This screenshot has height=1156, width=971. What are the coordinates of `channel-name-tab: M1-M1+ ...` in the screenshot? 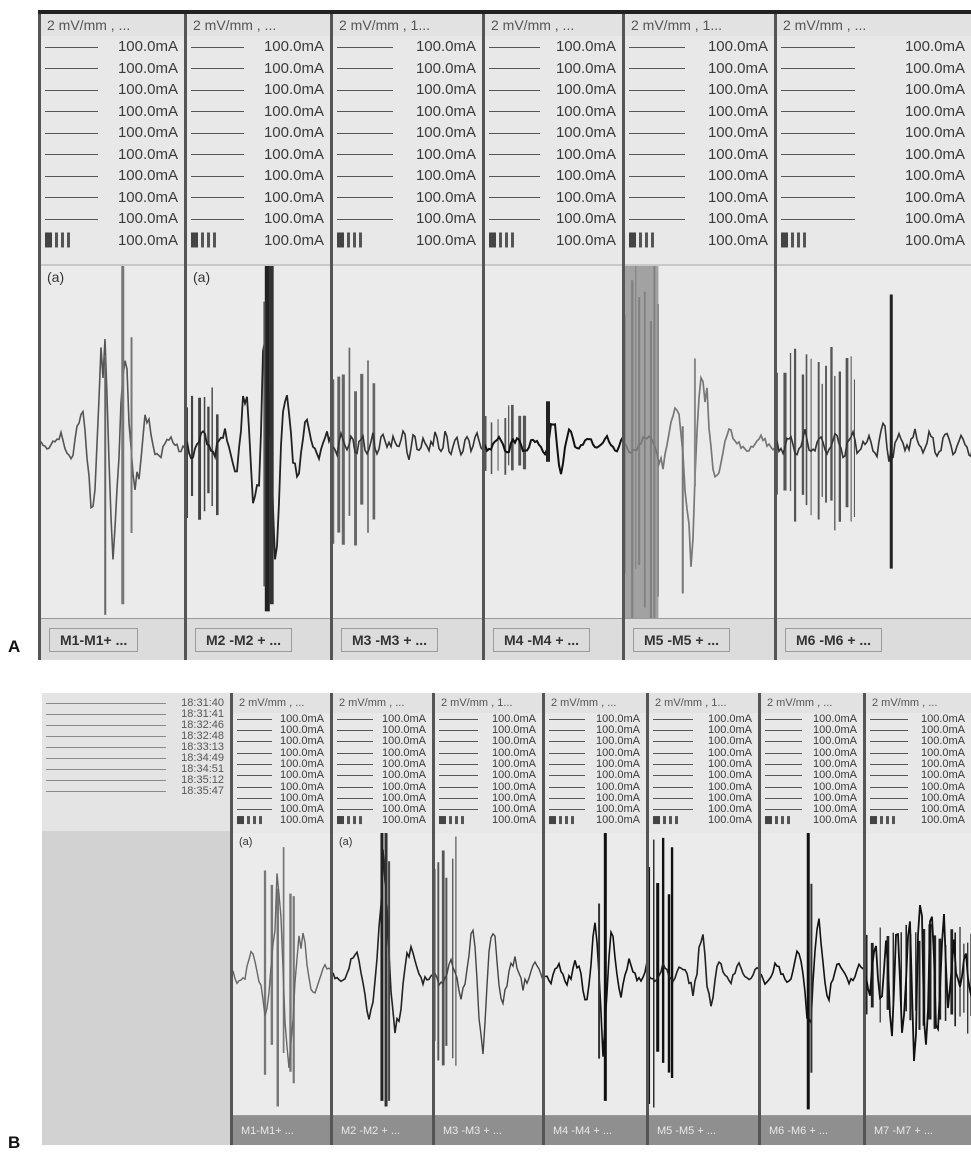 It's located at (112, 639).